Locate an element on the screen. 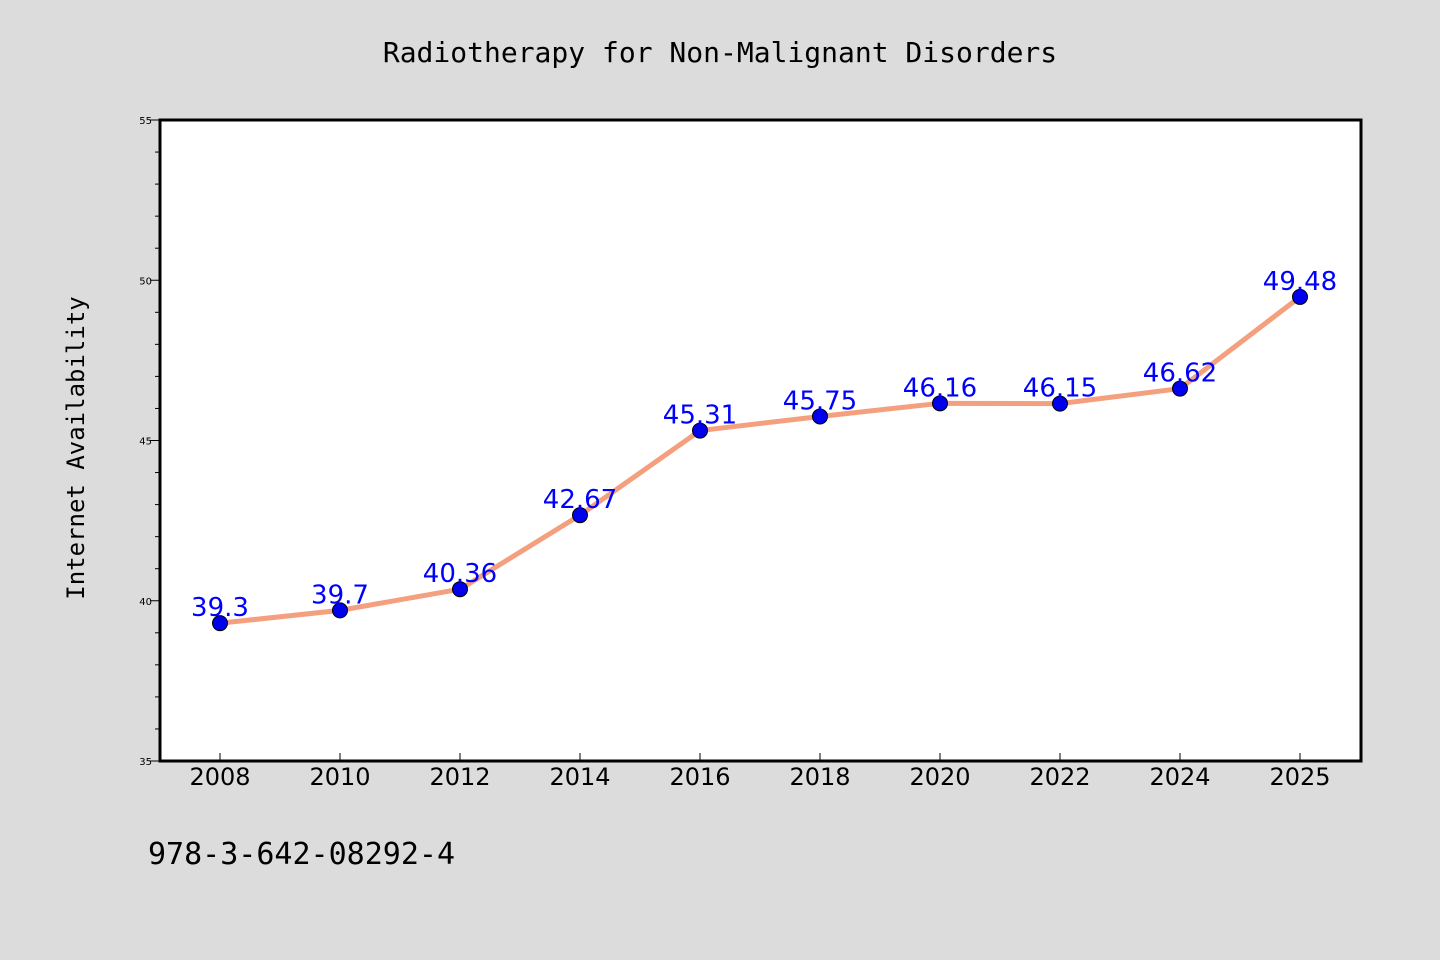 The height and width of the screenshot is (960, 1440). data-label: 42.67 is located at coordinates (580, 500).